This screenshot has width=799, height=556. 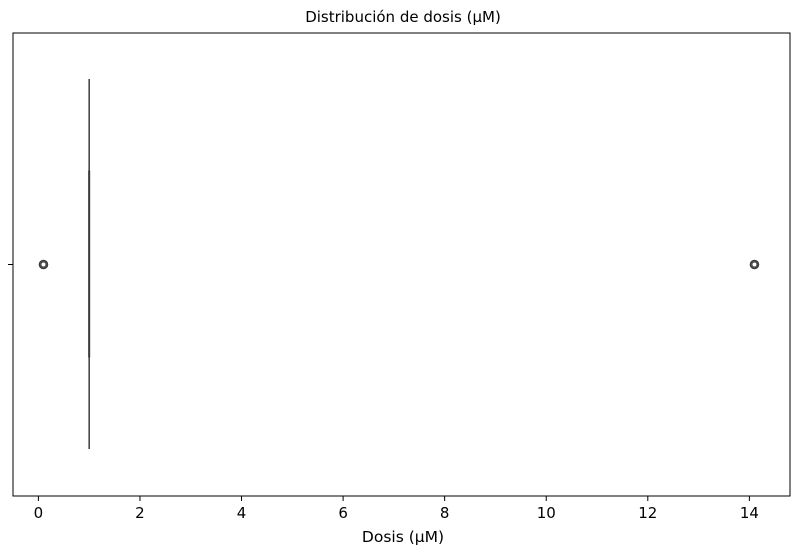 I want to click on x-tick-label: 2, so click(x=140, y=513).